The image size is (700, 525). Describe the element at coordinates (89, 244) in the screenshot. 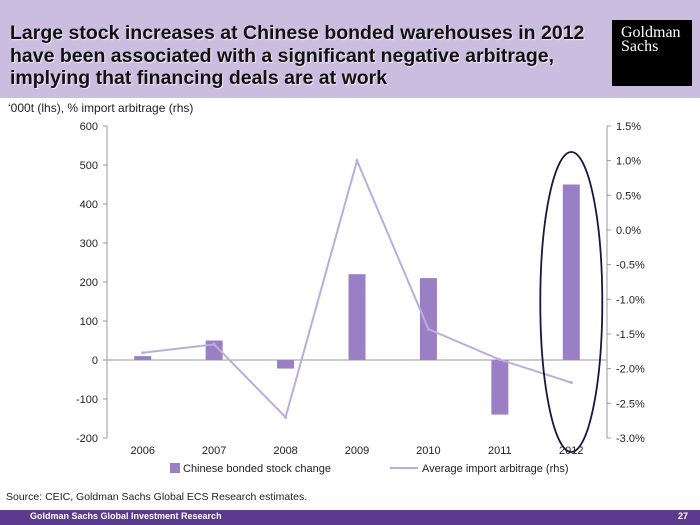

I see `left-tick-label: 300` at that location.